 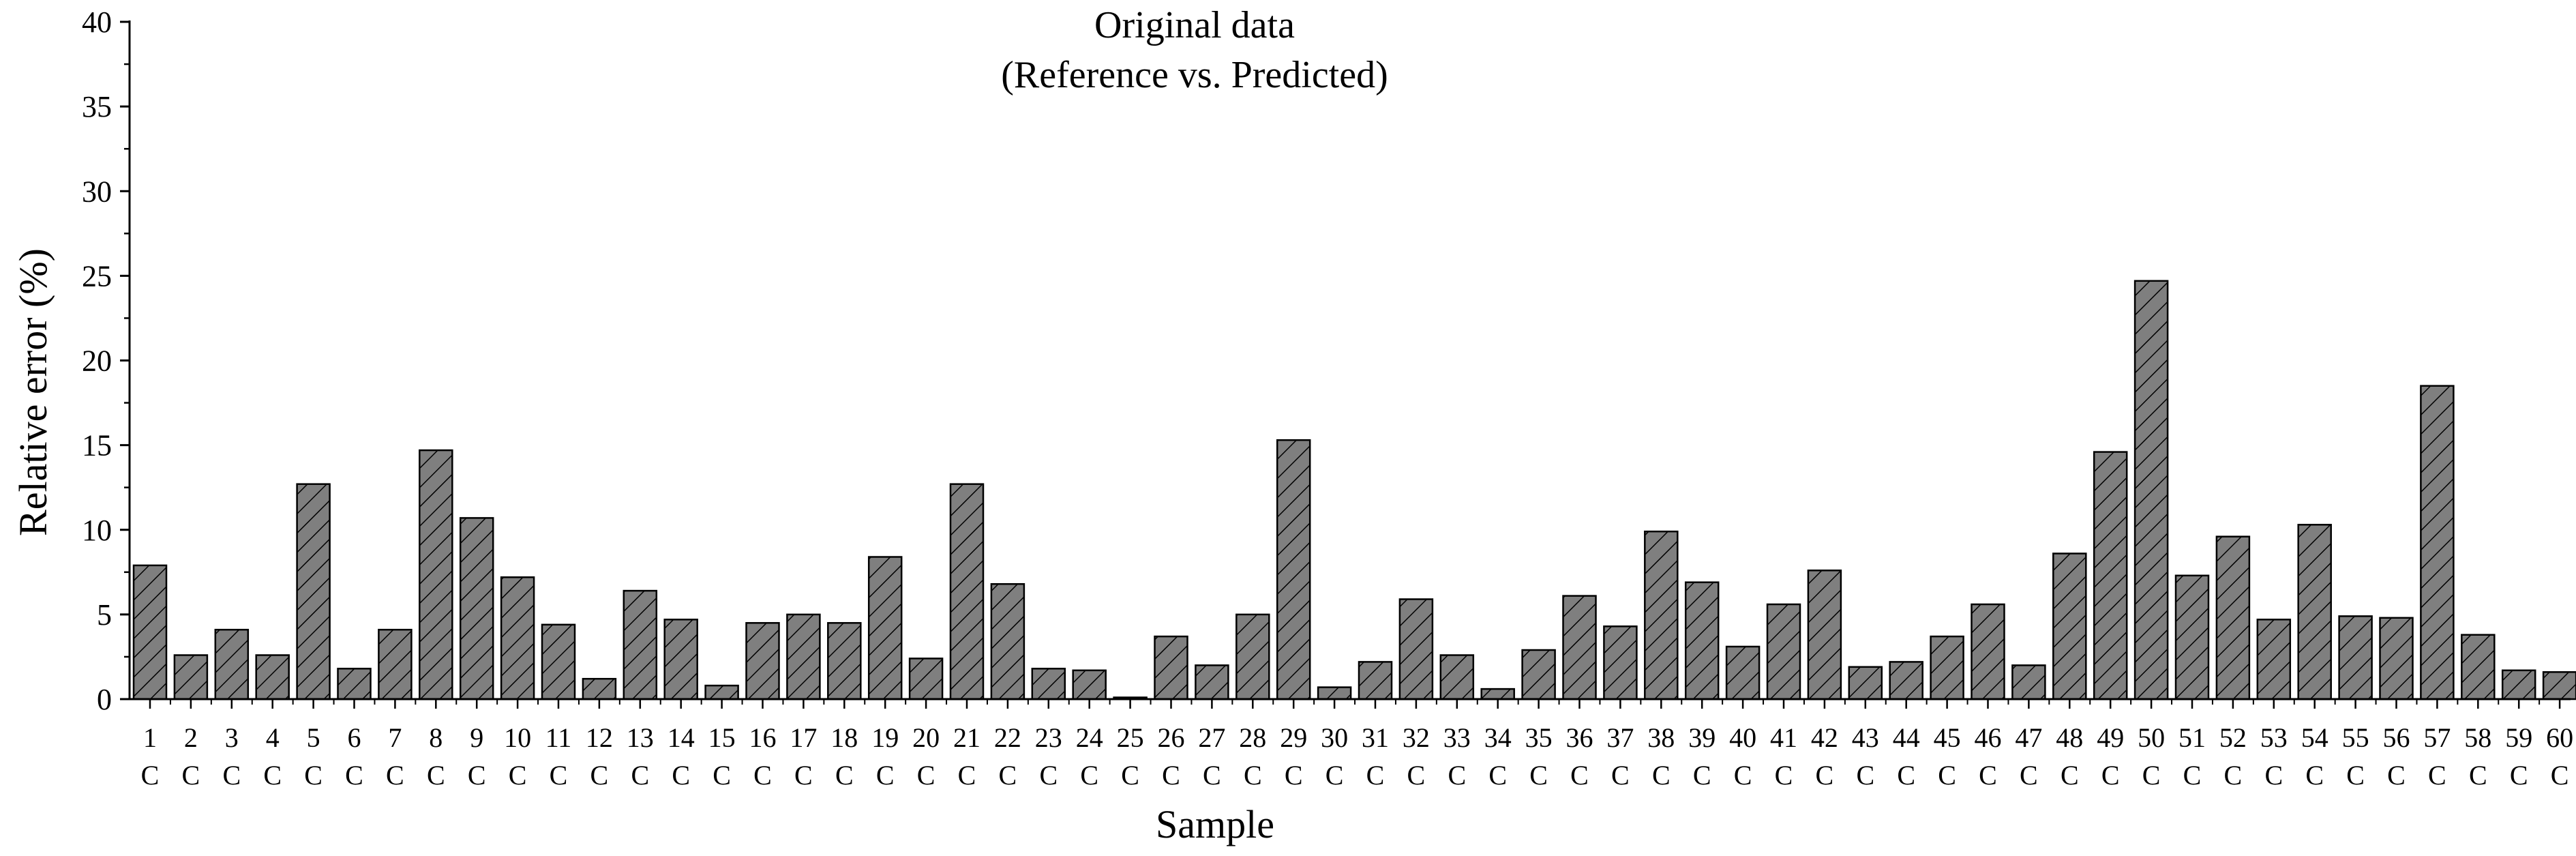 What do you see at coordinates (2477, 737) in the screenshot?
I see `x-tick-label: 58` at bounding box center [2477, 737].